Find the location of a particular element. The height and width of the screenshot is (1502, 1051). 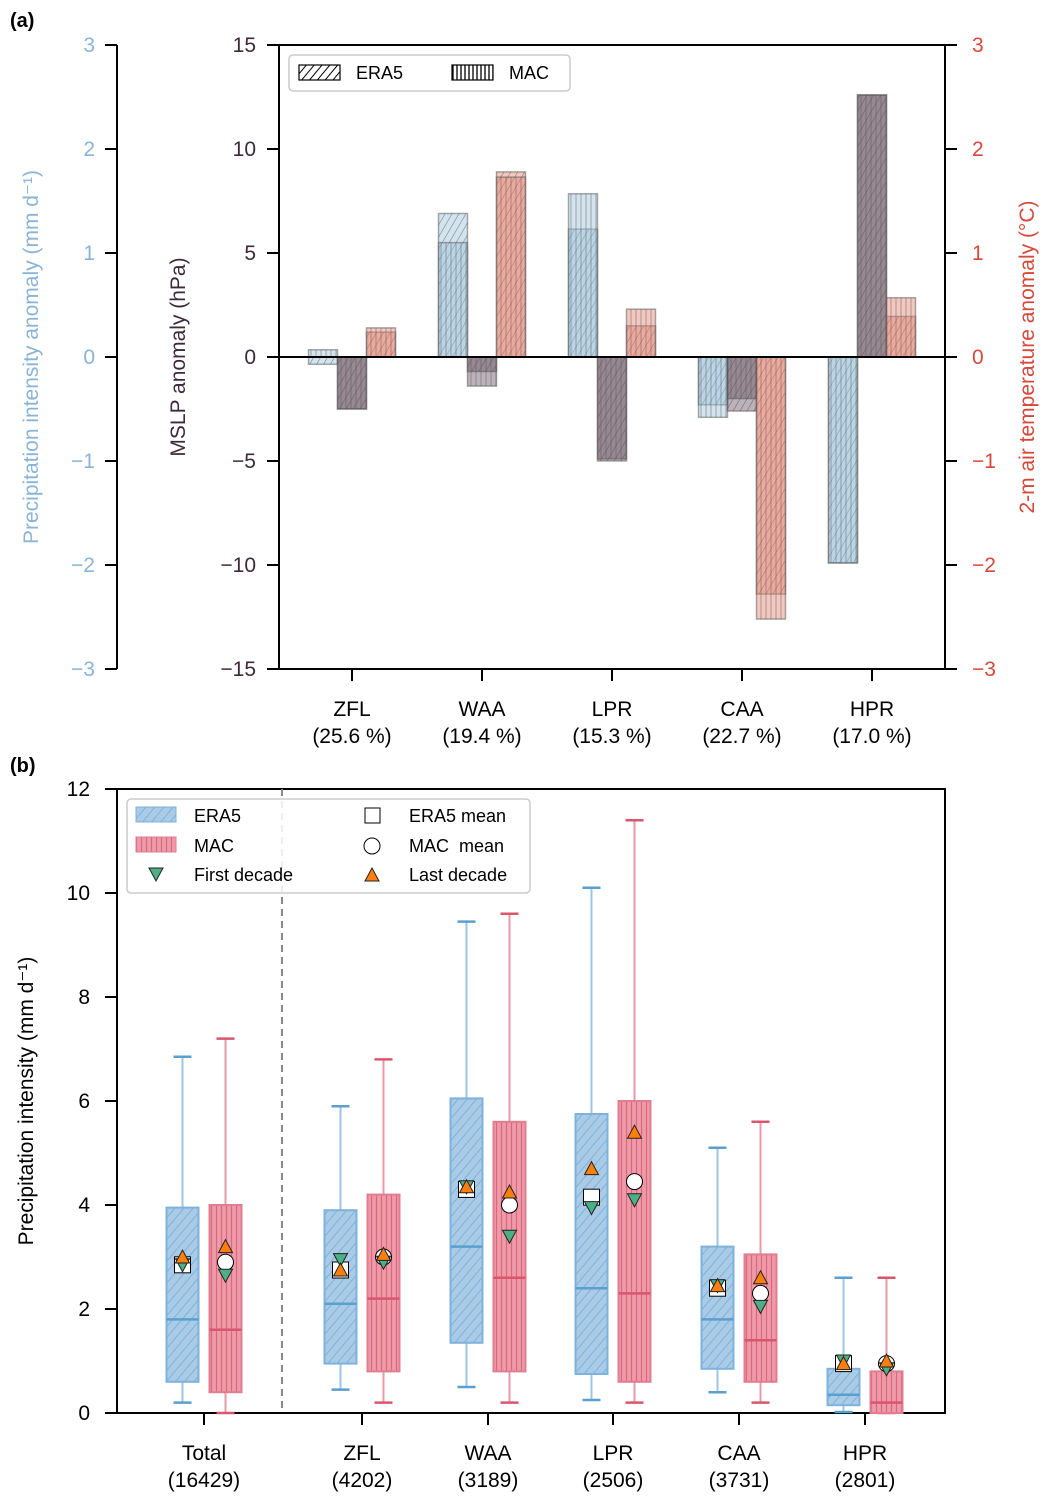

x-tick-count-hpr: (2801) is located at coordinates (865, 1480).